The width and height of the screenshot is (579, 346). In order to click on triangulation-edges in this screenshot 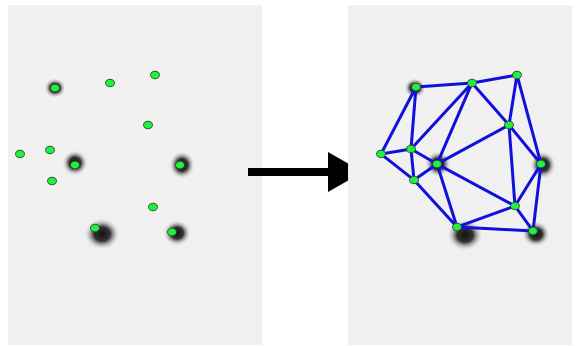, I will do `click(461, 153)`.